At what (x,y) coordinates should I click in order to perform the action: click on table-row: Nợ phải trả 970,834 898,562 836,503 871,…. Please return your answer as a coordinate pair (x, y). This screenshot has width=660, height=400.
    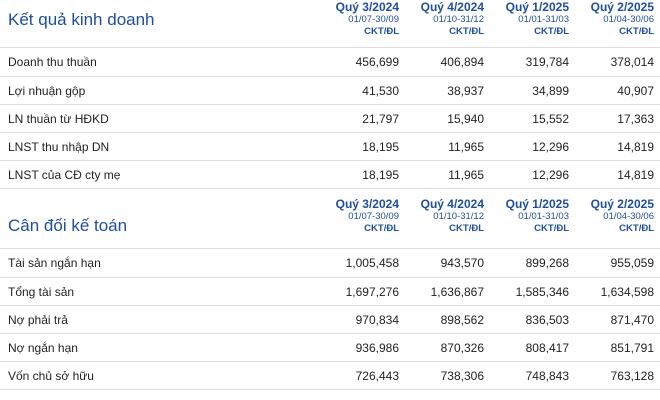
    Looking at the image, I should click on (330, 320).